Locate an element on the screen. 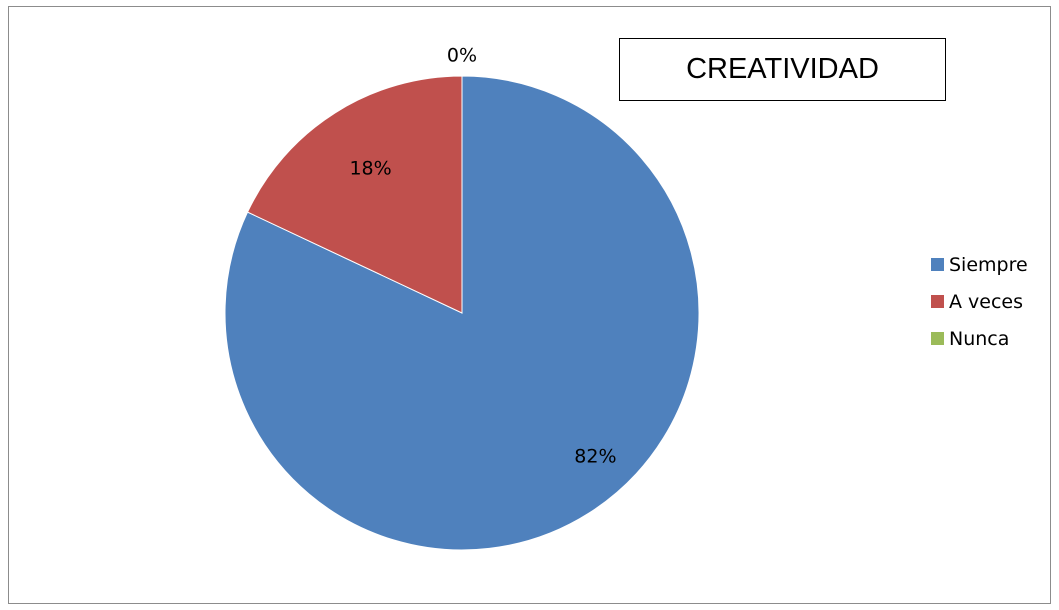 Image resolution: width=1059 pixels, height=610 pixels. legend-swatch-nunca is located at coordinates (937, 338).